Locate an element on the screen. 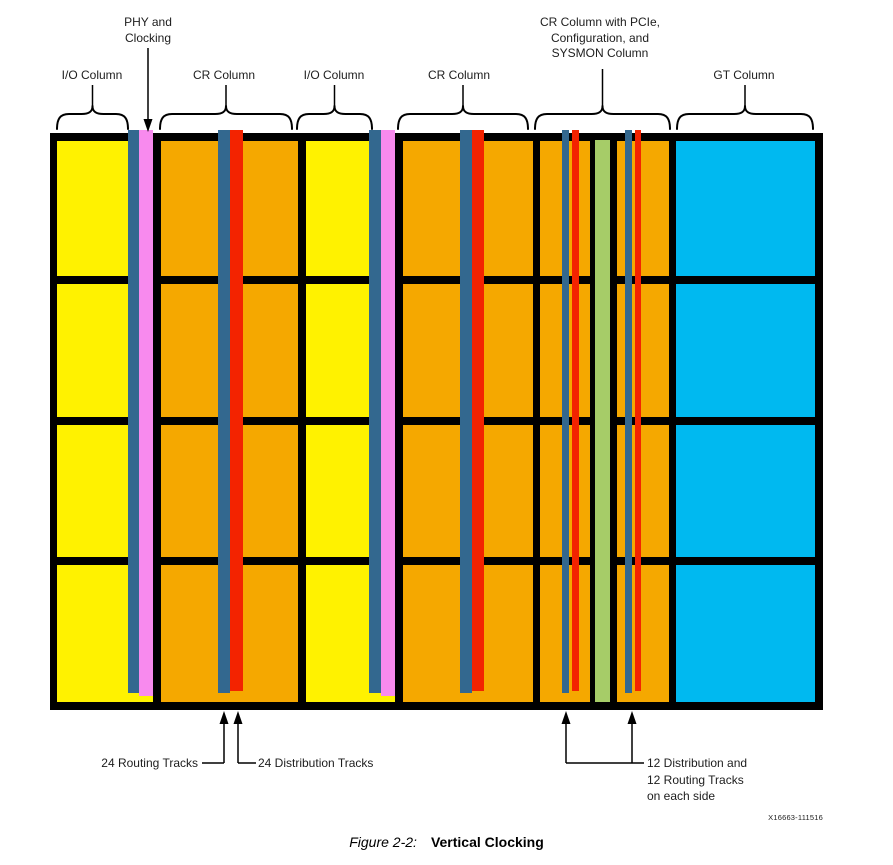  figure-title: Vertical Clocking is located at coordinates (487, 842).